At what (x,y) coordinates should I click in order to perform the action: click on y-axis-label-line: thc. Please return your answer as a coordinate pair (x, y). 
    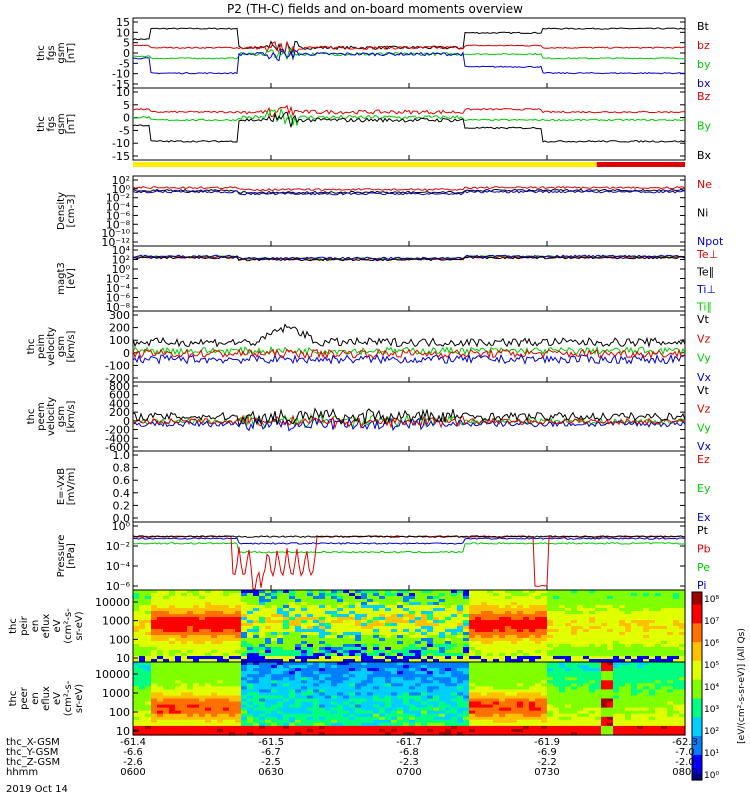
    Looking at the image, I should click on (31, 417).